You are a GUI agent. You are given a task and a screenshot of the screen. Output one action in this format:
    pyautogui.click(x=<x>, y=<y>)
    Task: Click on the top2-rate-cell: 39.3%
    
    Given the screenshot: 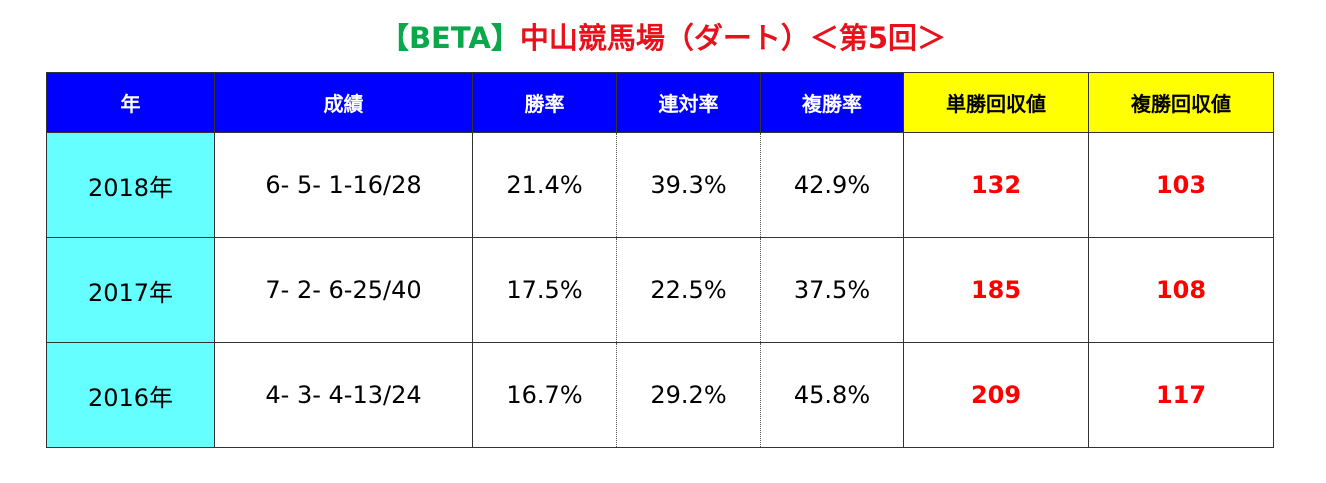 What is the action you would take?
    pyautogui.click(x=688, y=185)
    